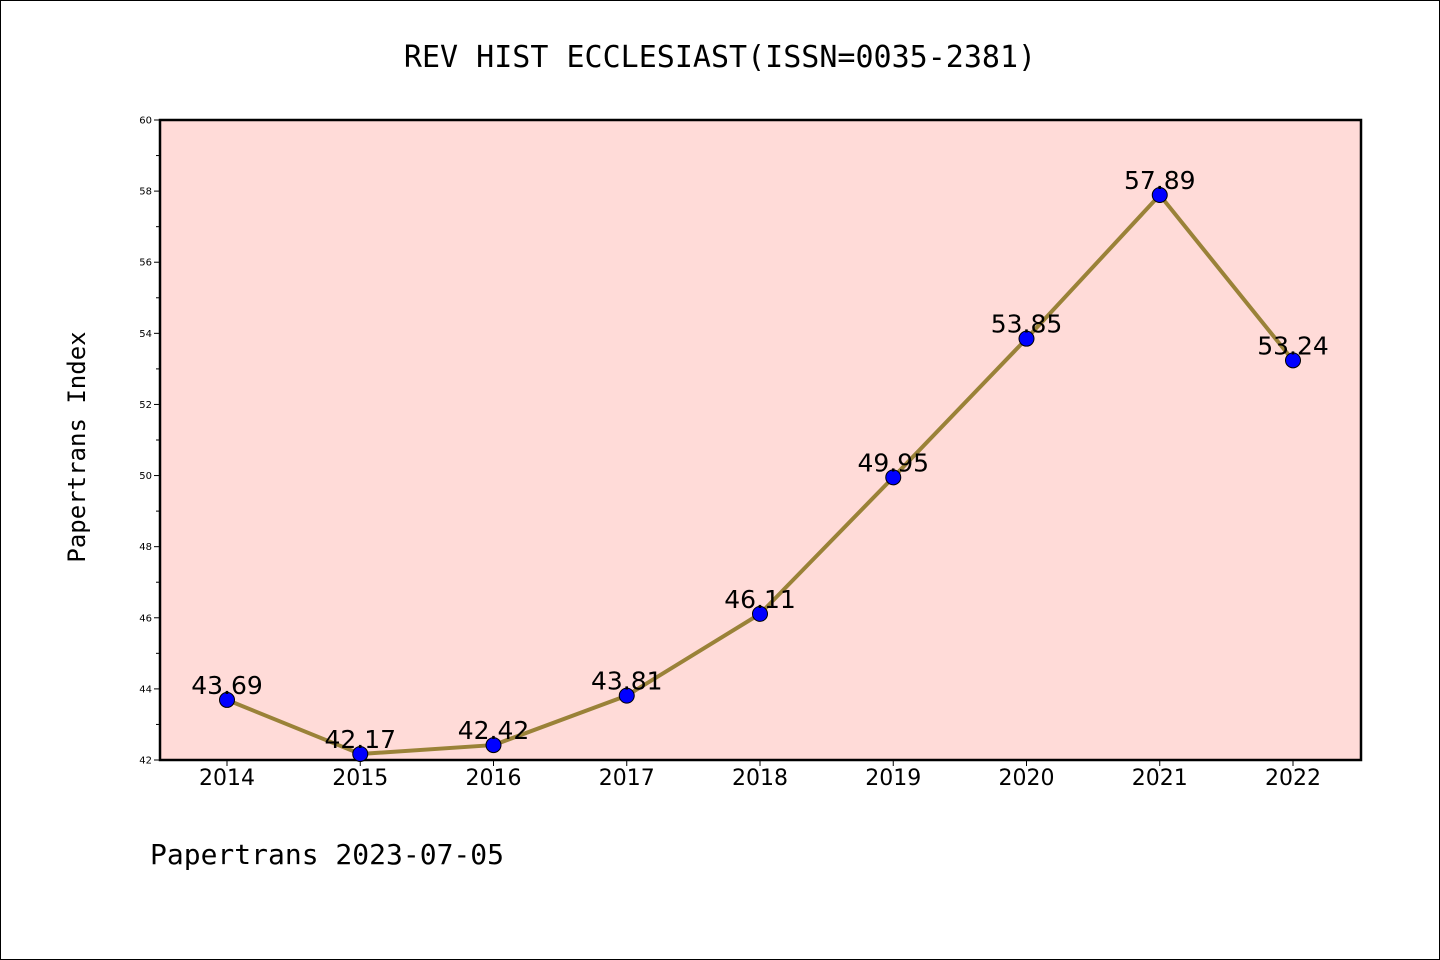 The height and width of the screenshot is (960, 1440). What do you see at coordinates (227, 778) in the screenshot?
I see `x-tick-label: 2014` at bounding box center [227, 778].